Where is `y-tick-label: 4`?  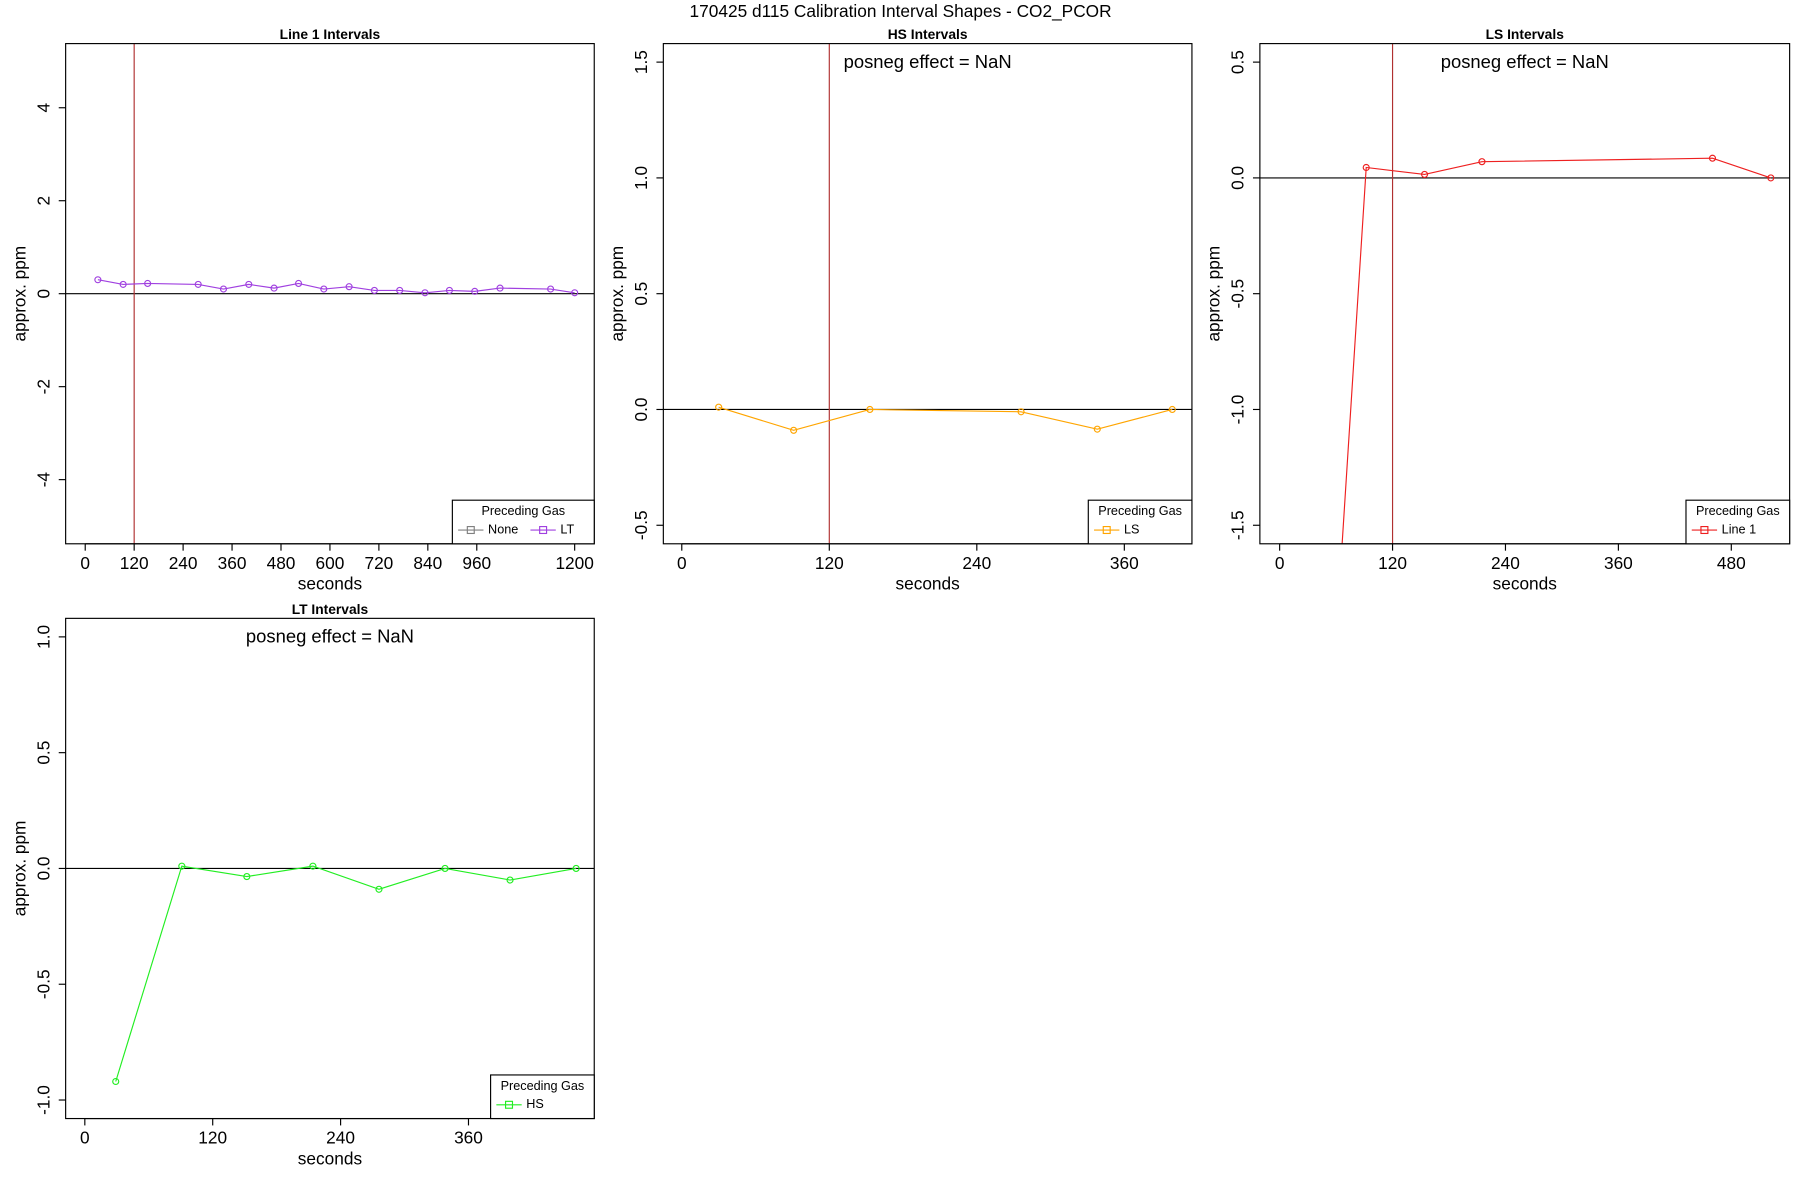 y-tick-label: 4 is located at coordinates (43, 108).